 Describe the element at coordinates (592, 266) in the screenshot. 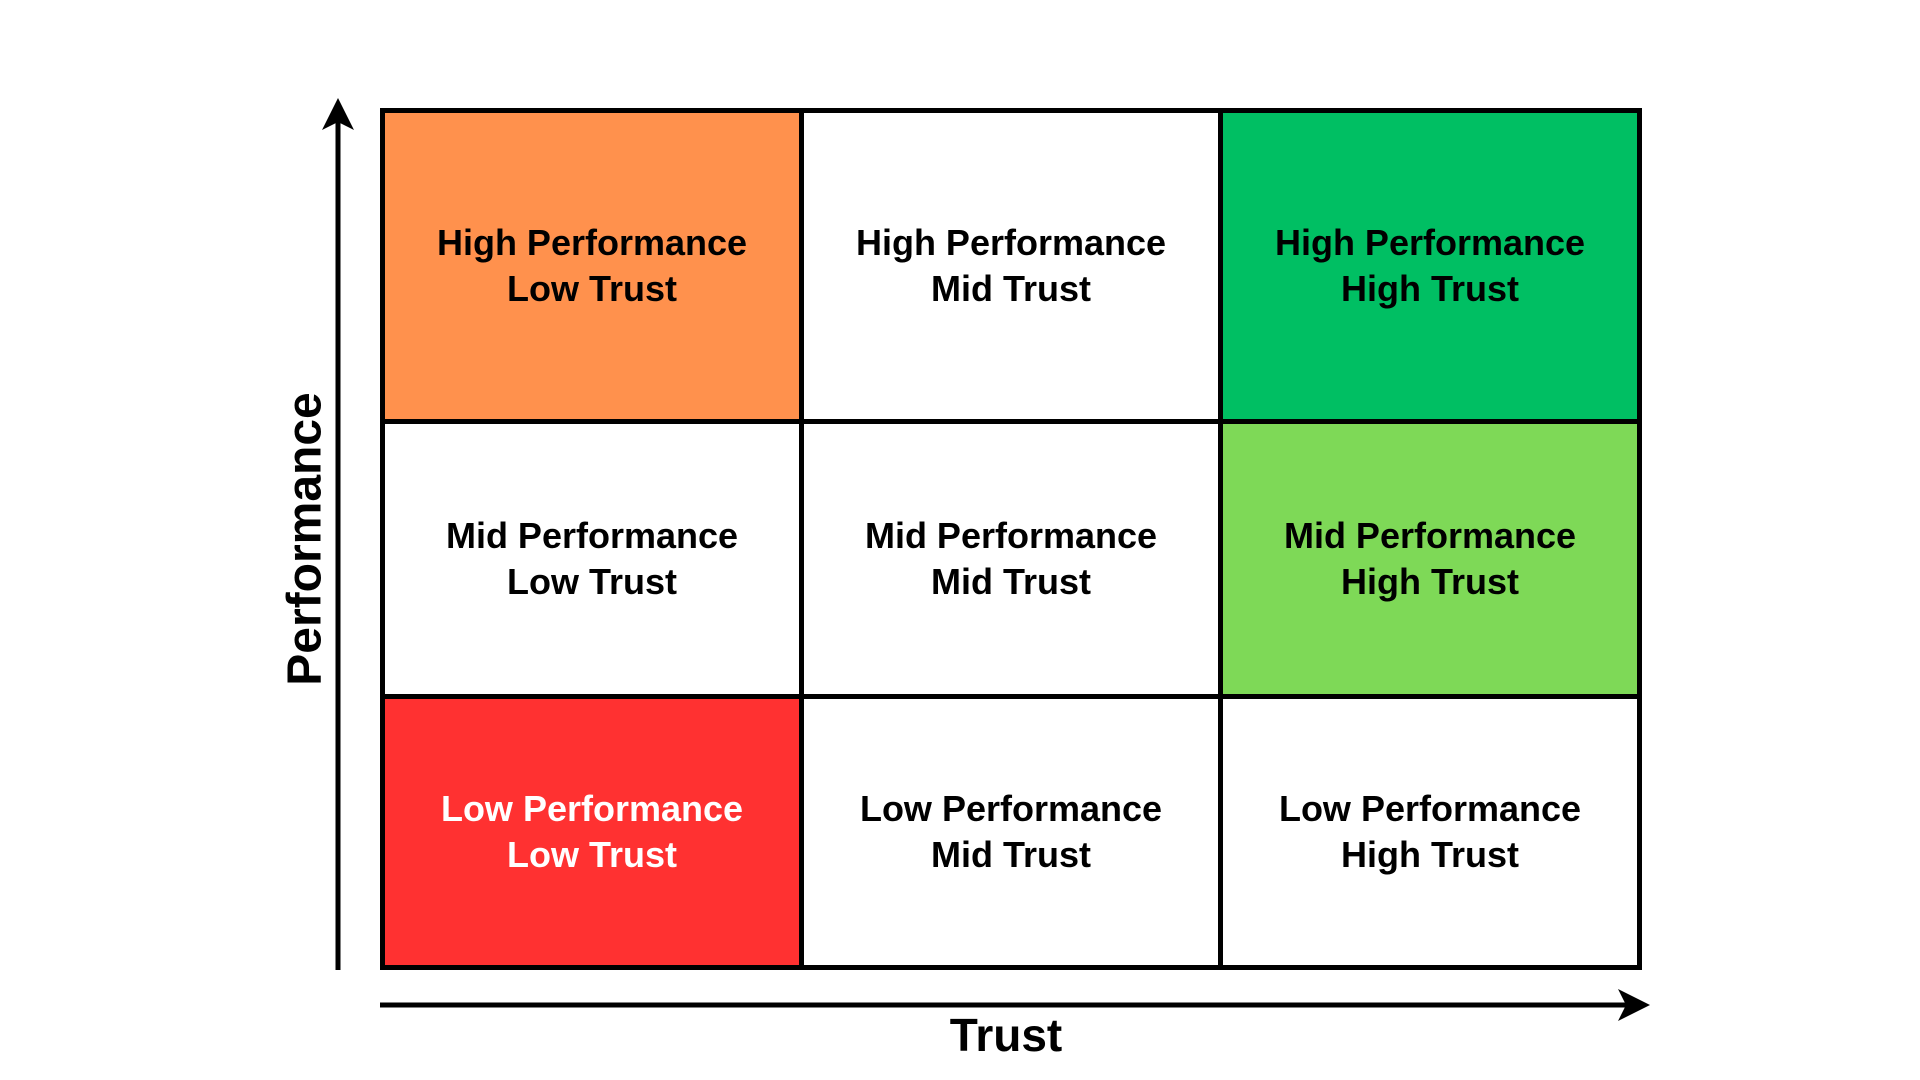

I see `matrix-cell-high-performance-low-trust: High Performance Low Trust` at that location.